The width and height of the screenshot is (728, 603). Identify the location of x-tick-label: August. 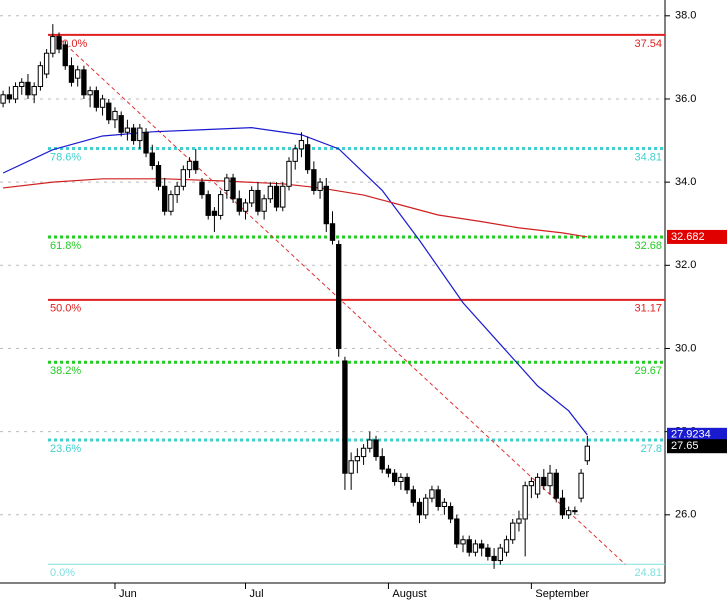
(409, 594).